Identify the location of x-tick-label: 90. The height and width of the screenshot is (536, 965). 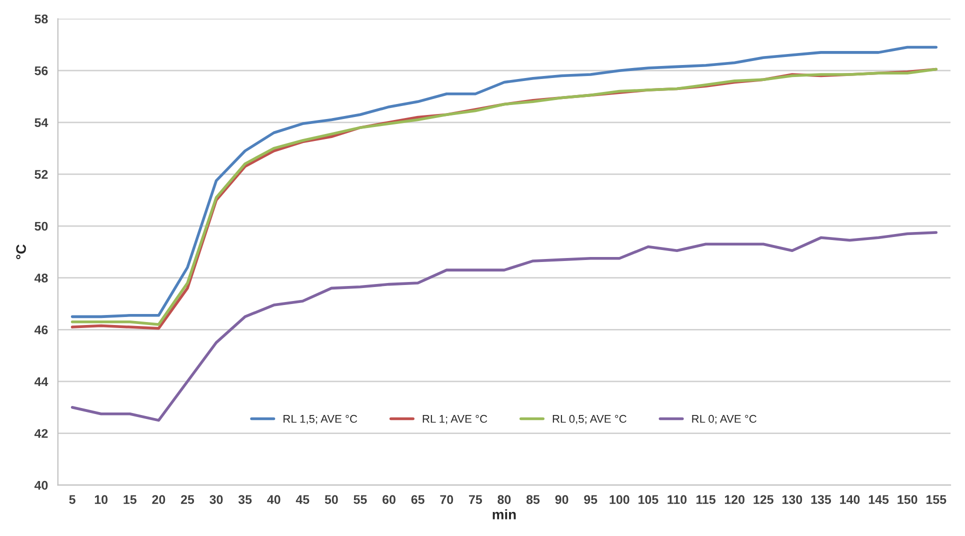
(561, 499).